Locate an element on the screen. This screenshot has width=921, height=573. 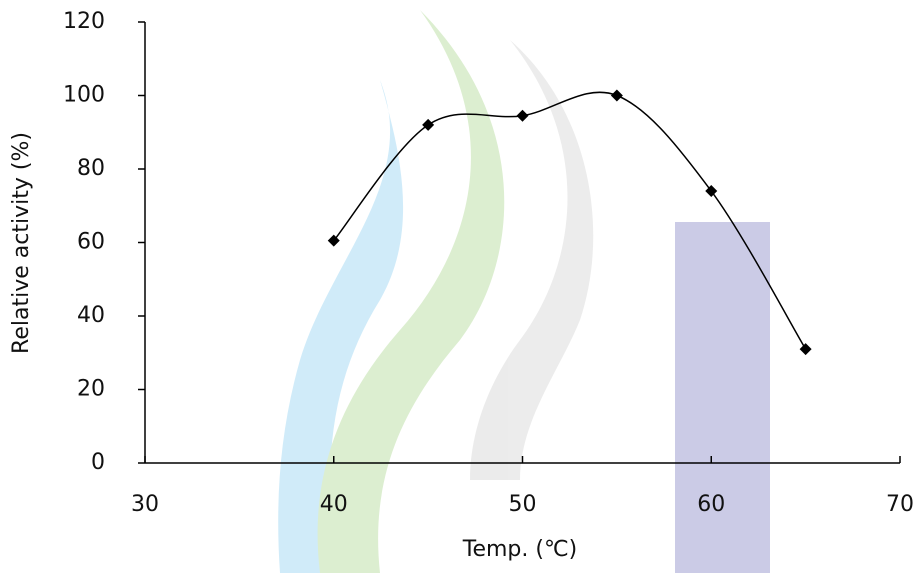
y-tick-label: 40 is located at coordinates (91, 315).